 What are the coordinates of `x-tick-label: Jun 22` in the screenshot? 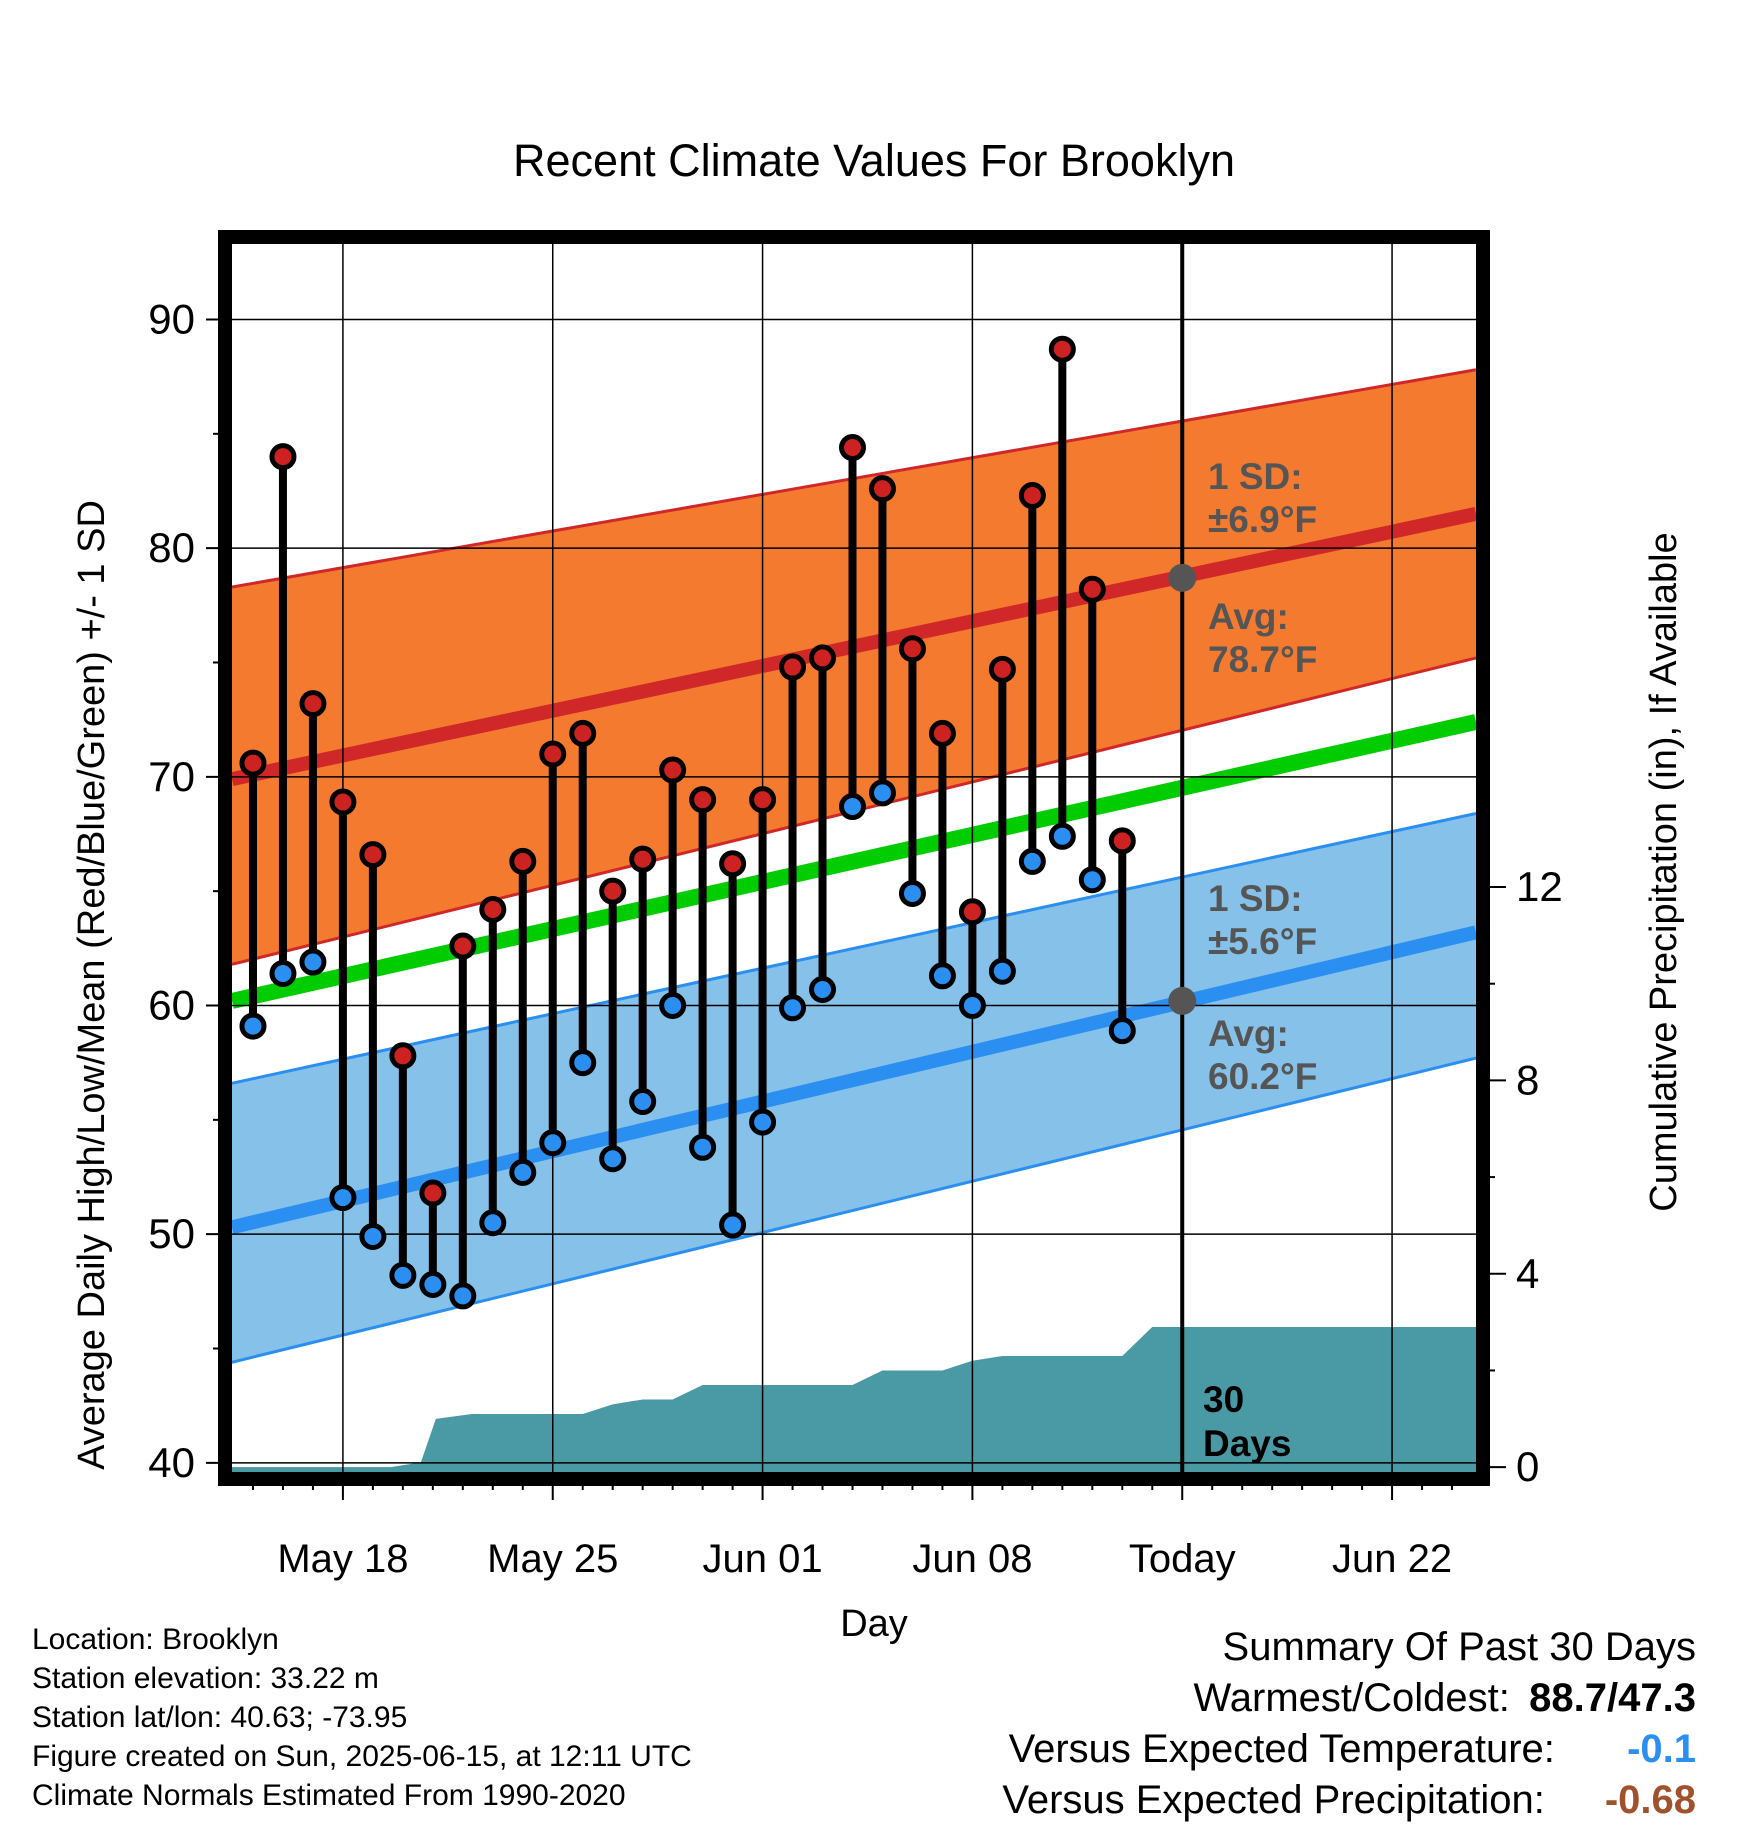 It's located at (1392, 1559).